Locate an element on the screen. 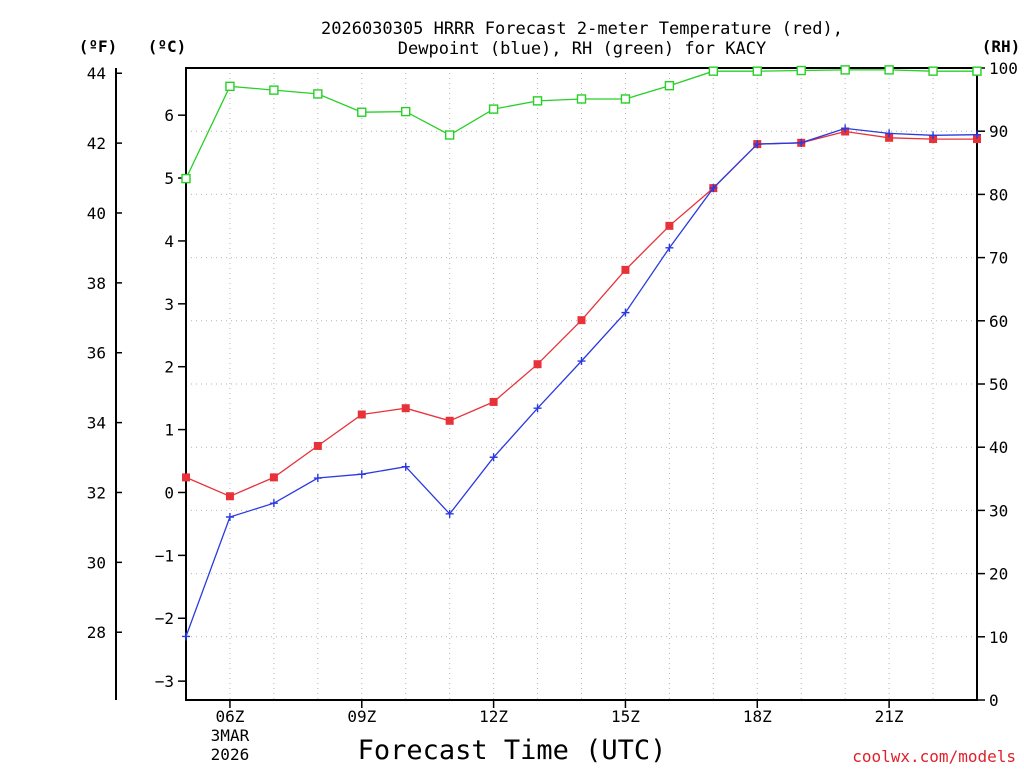  celsius-tick-label: 1 is located at coordinates (169, 430).